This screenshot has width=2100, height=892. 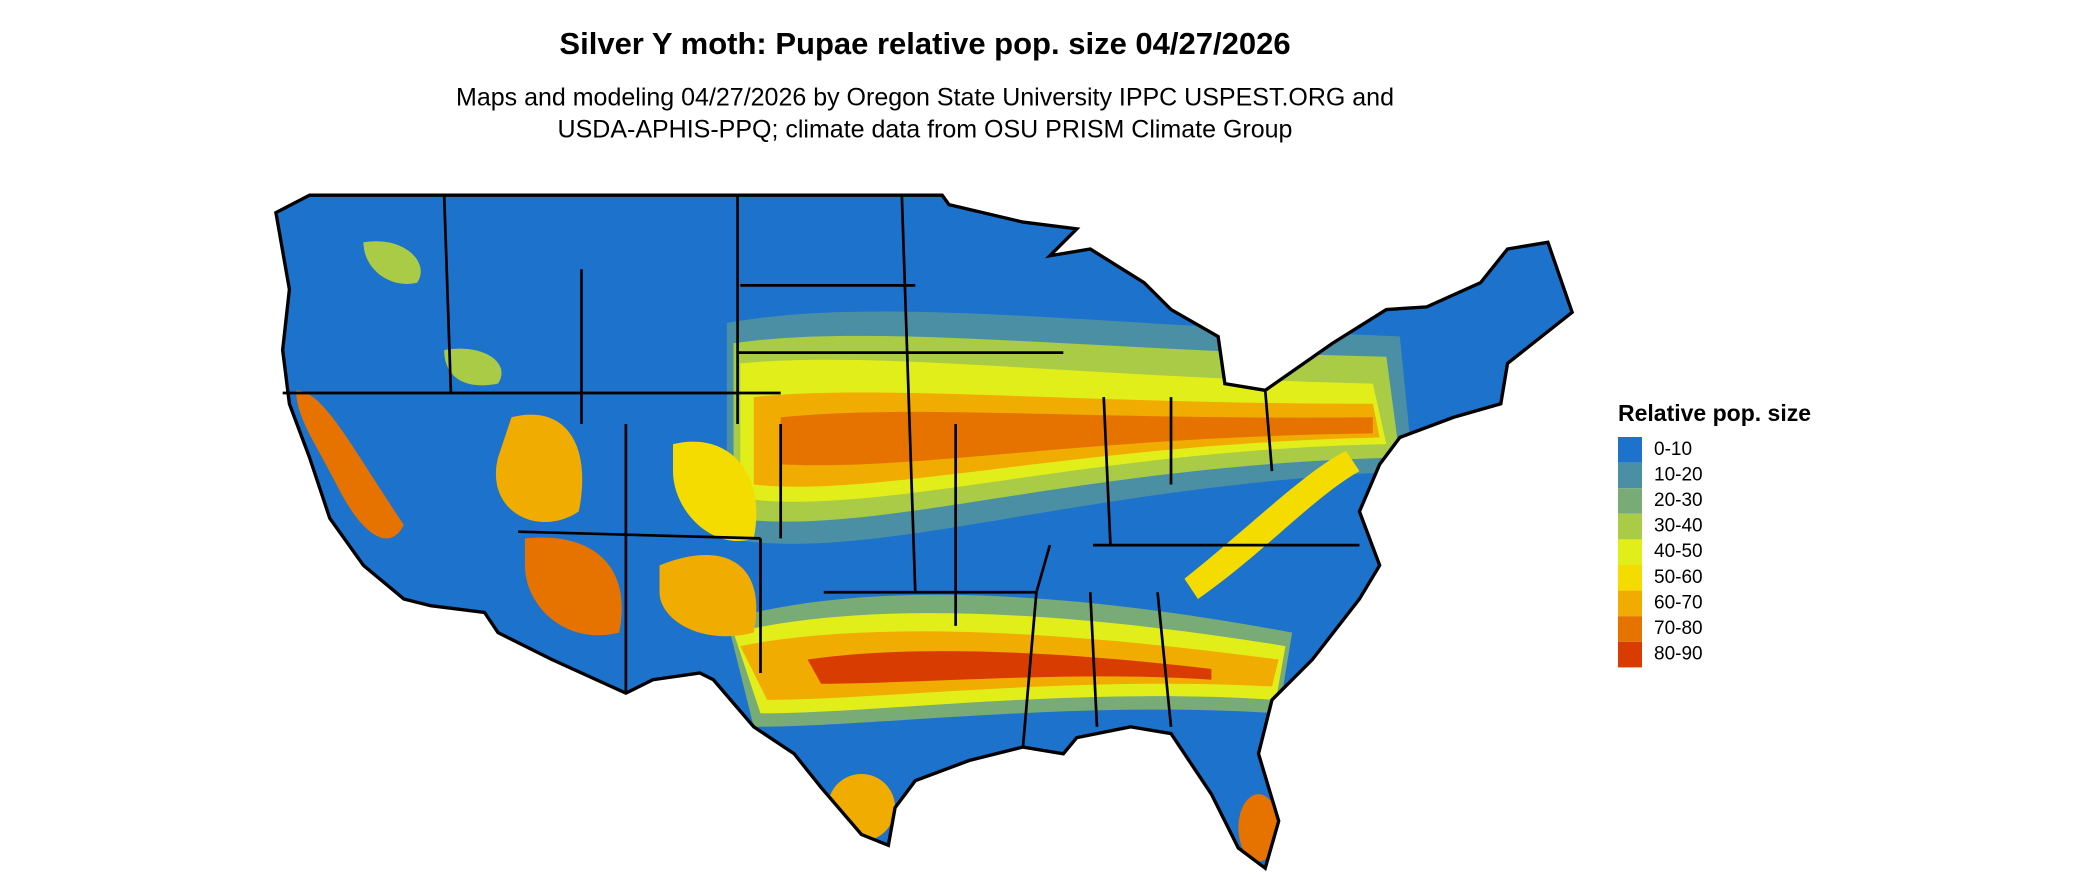 What do you see at coordinates (1678, 551) in the screenshot?
I see `legend-label: 40-50` at bounding box center [1678, 551].